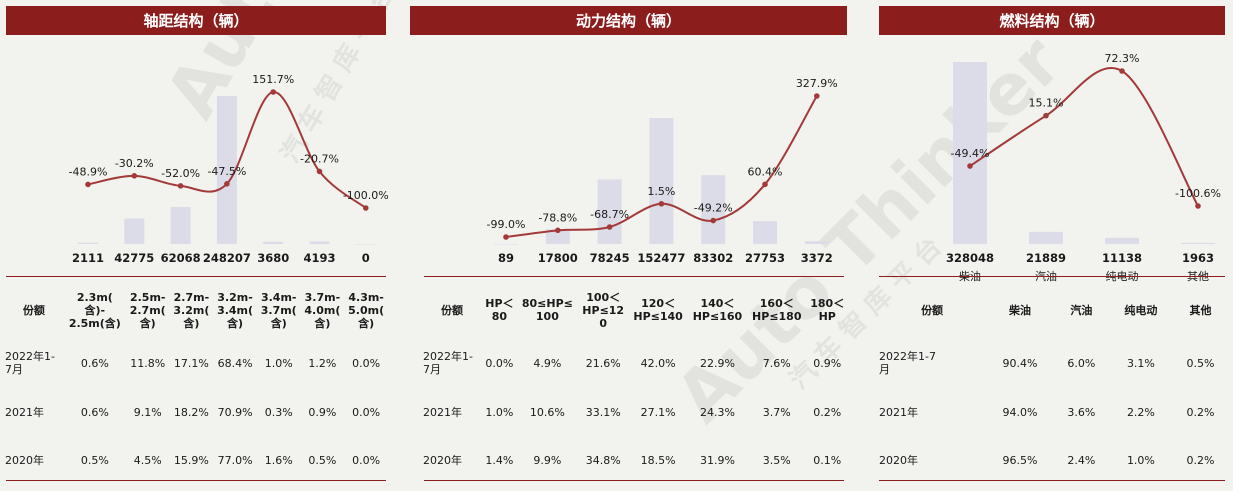  What do you see at coordinates (322, 412) in the screenshot?
I see `table-cell-6: 0.9%` at bounding box center [322, 412].